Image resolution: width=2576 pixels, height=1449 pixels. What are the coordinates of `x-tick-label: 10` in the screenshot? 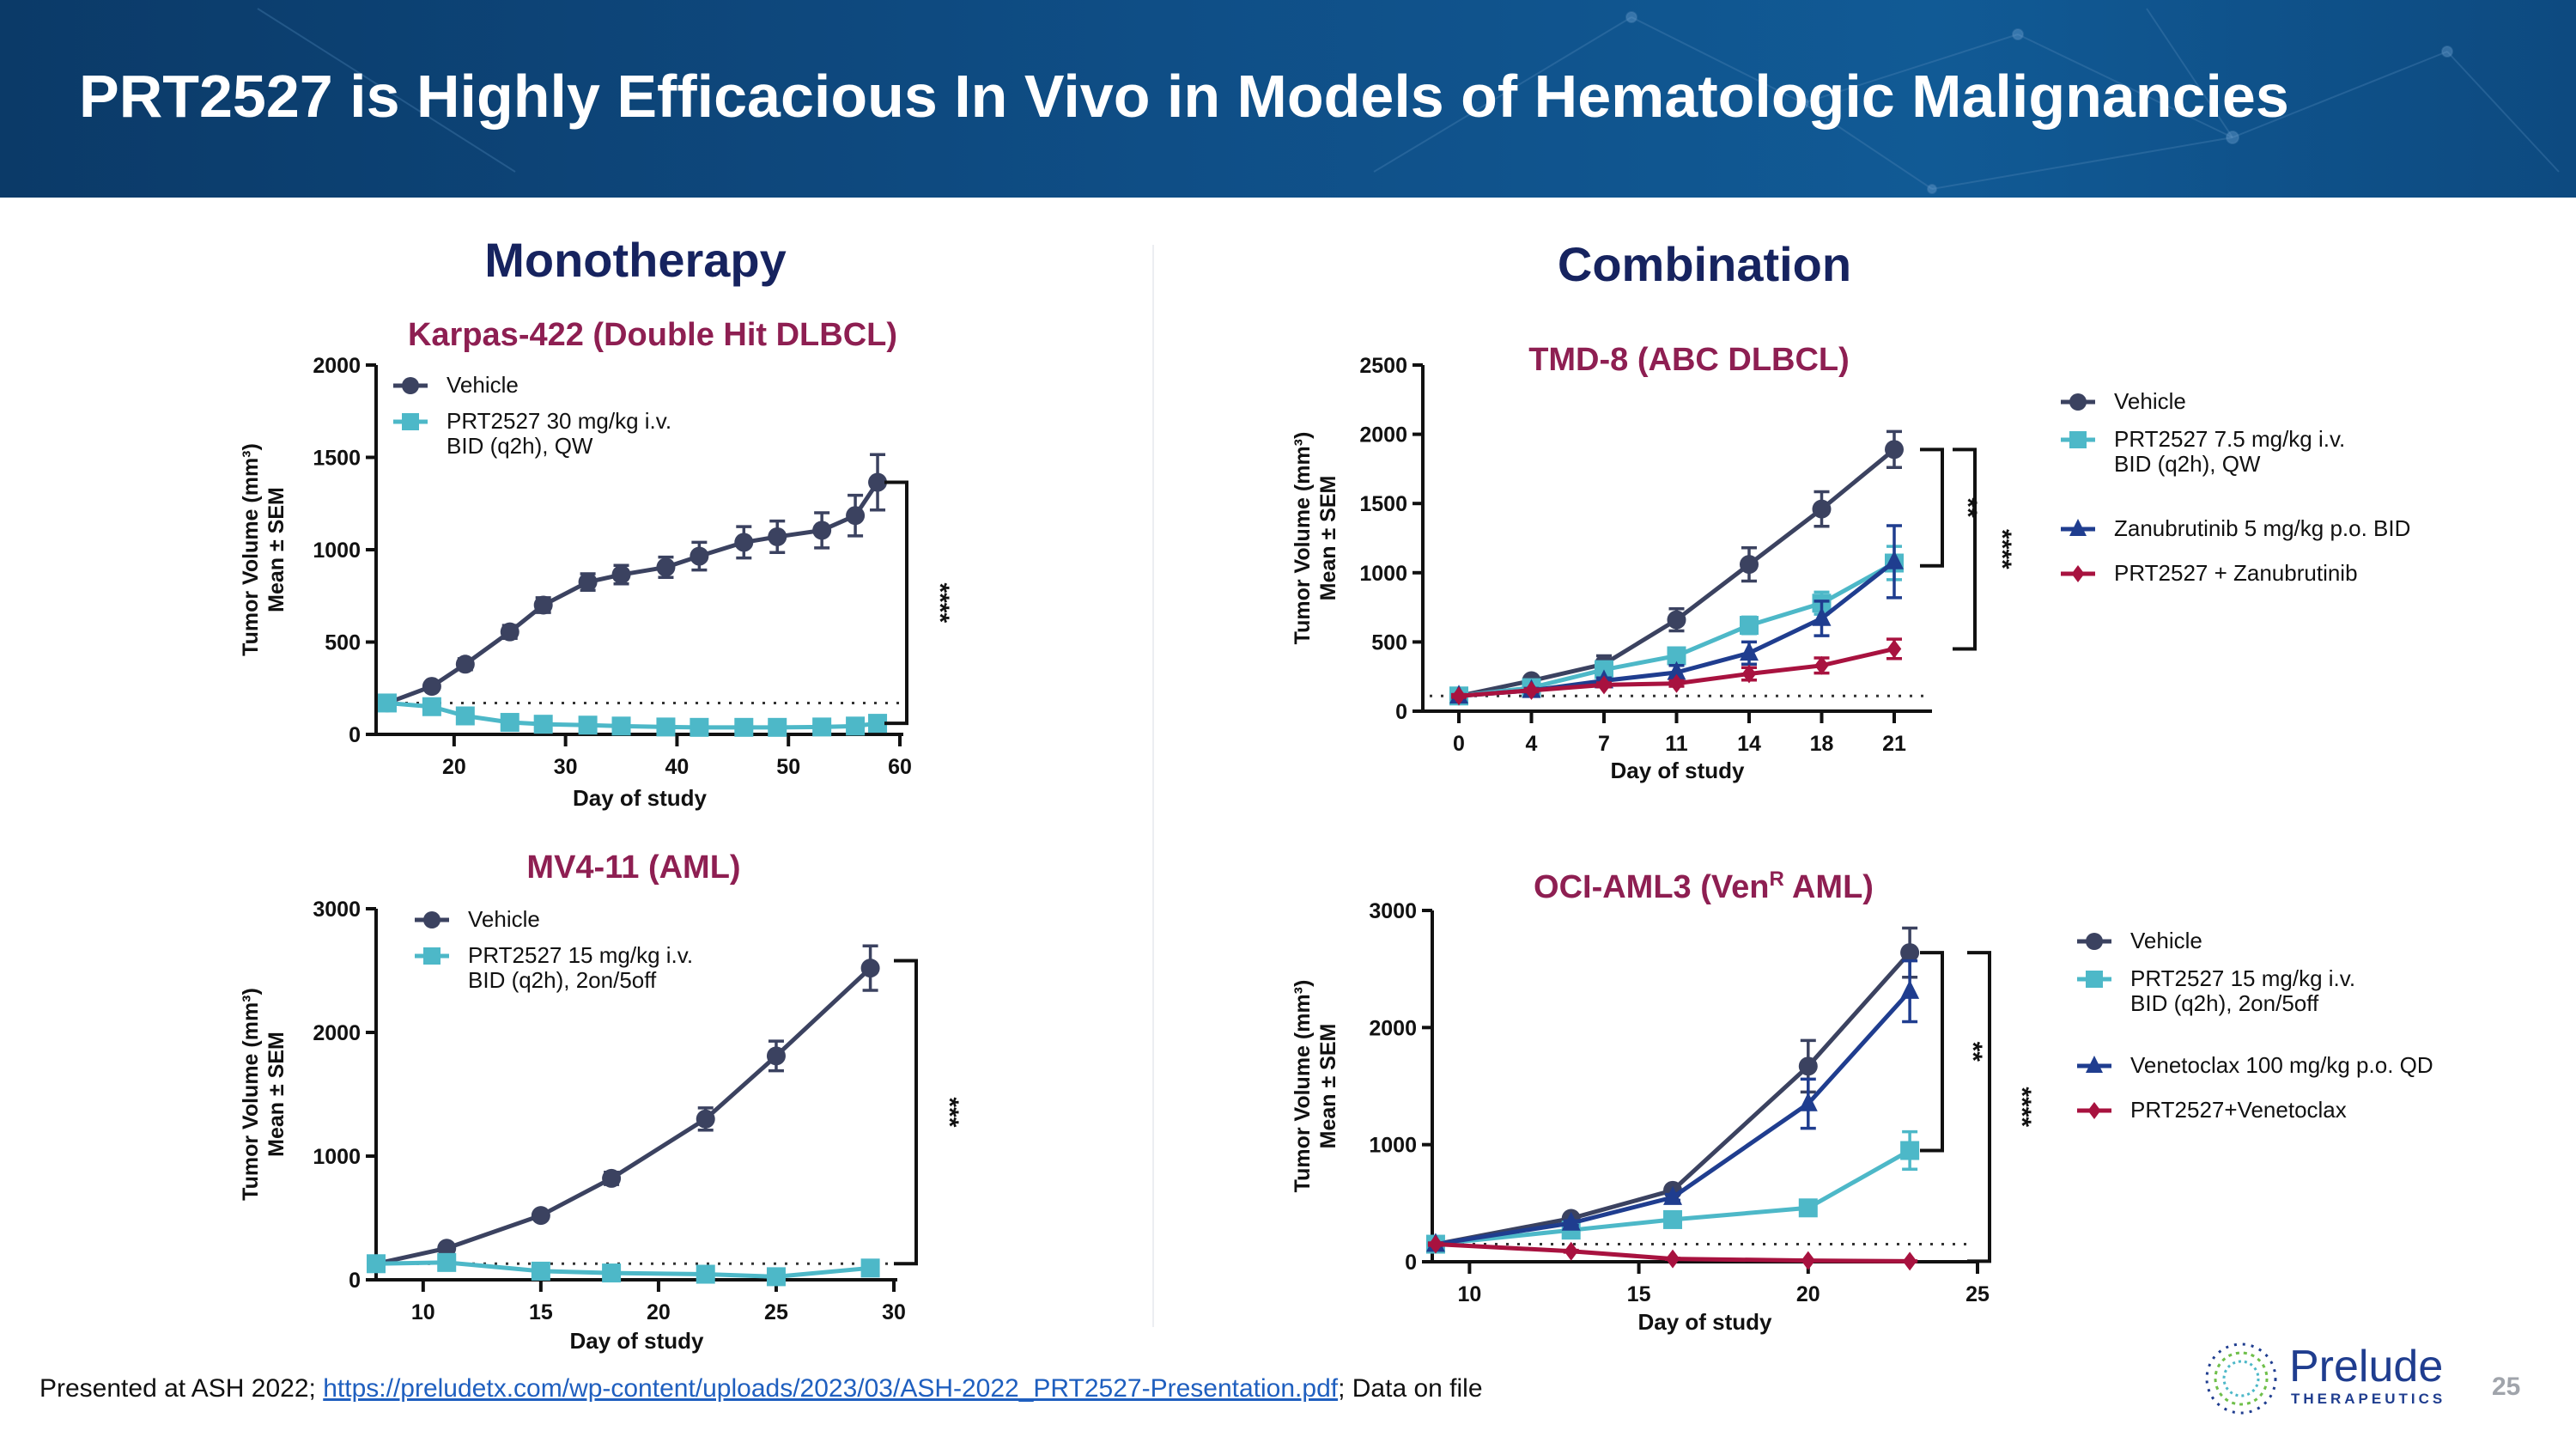 It's located at (1469, 1294).